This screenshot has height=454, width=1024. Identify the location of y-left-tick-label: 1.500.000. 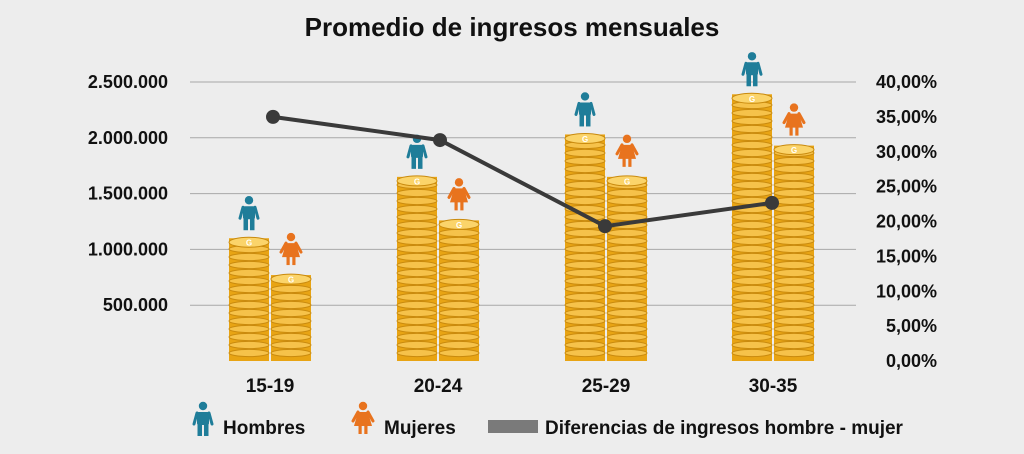
(128, 194).